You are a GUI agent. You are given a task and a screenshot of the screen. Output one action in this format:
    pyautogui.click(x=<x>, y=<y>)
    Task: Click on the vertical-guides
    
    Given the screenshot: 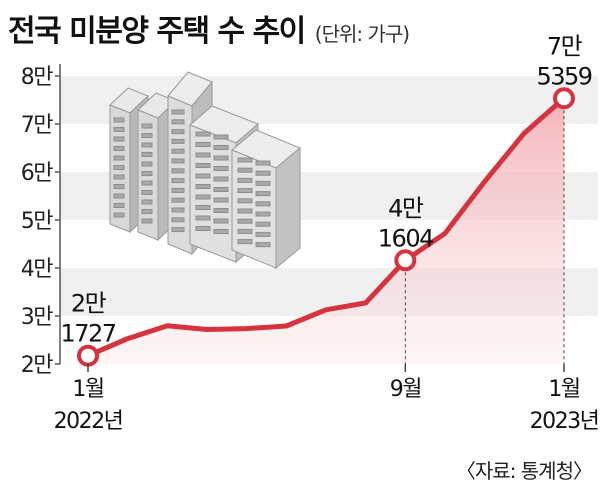 What is the action you would take?
    pyautogui.click(x=484, y=231)
    